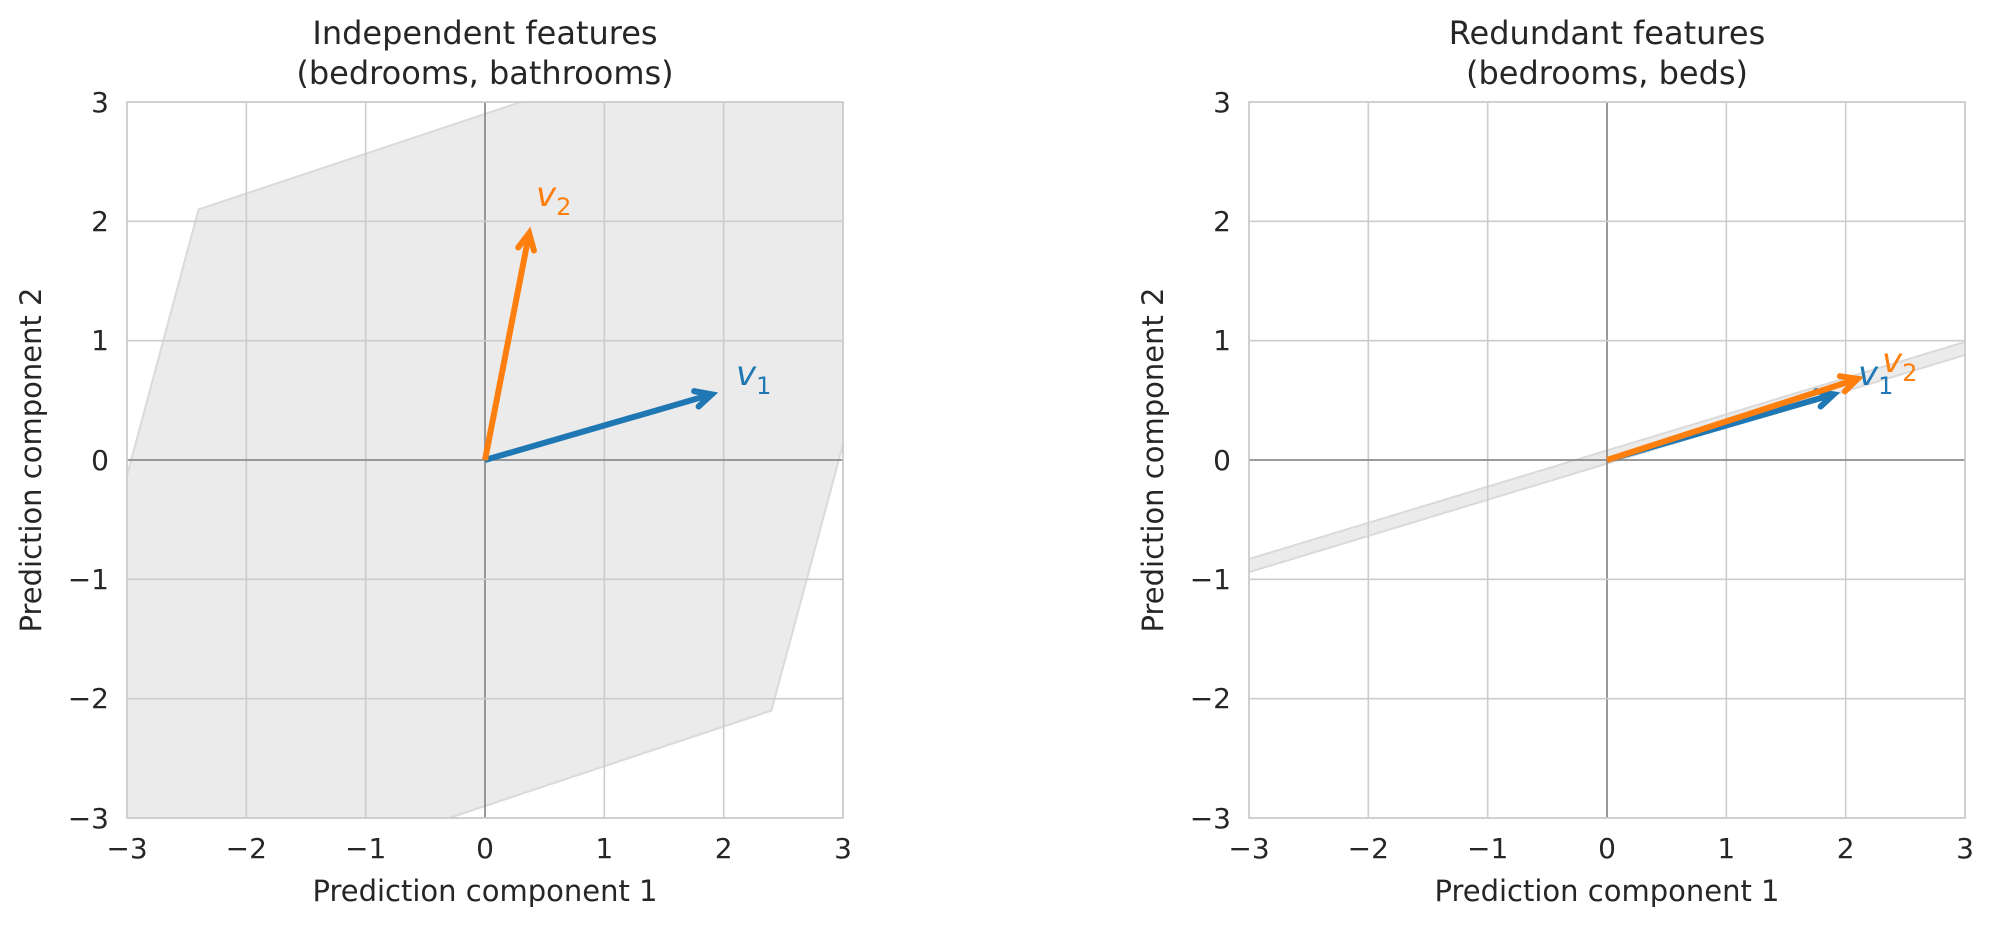 The width and height of the screenshot is (1993, 928). Describe the element at coordinates (1607, 73) in the screenshot. I see `chart-title-line-2: (bedrooms, beds)` at that location.